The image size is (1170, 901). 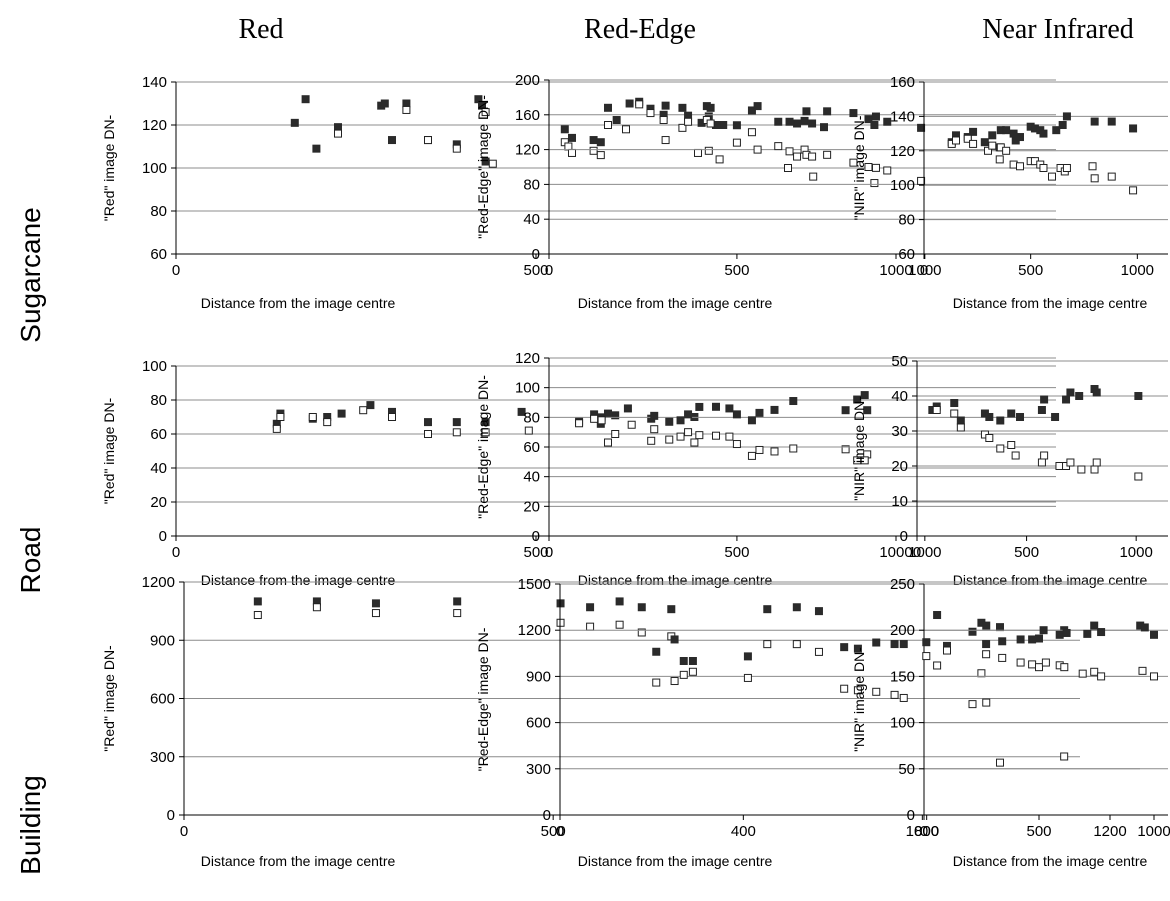 I want to click on y-tick-label: 160, so click(x=902, y=82).